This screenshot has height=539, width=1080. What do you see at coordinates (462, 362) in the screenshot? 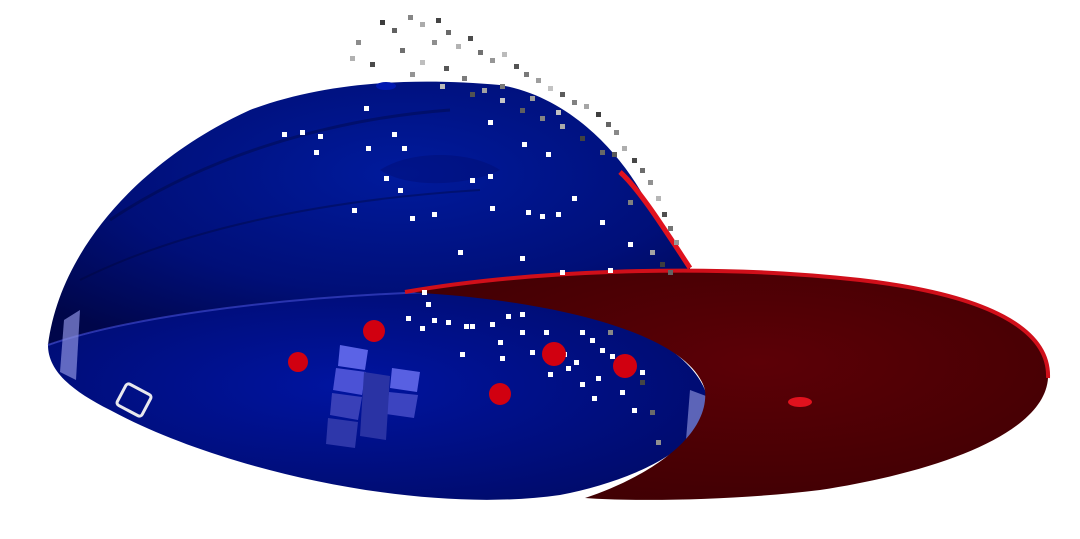
I see `red-sphere-markers` at bounding box center [462, 362].